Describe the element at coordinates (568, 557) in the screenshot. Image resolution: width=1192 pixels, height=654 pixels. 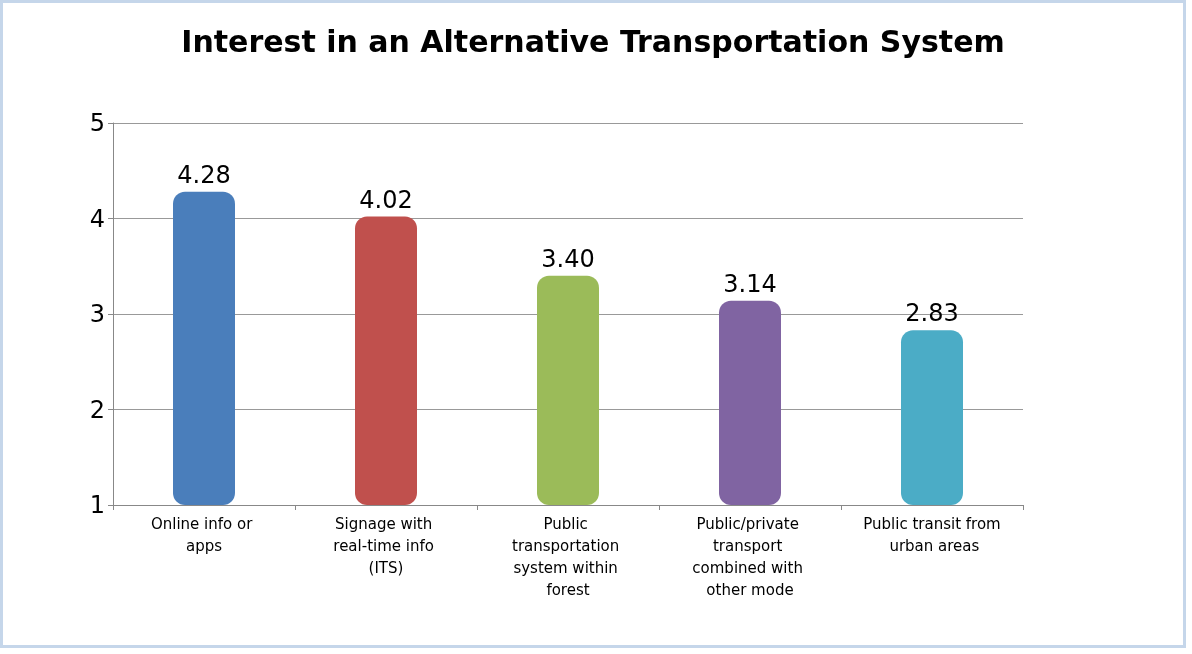
I see `x-tick-label: Public transportation system within forest` at that location.